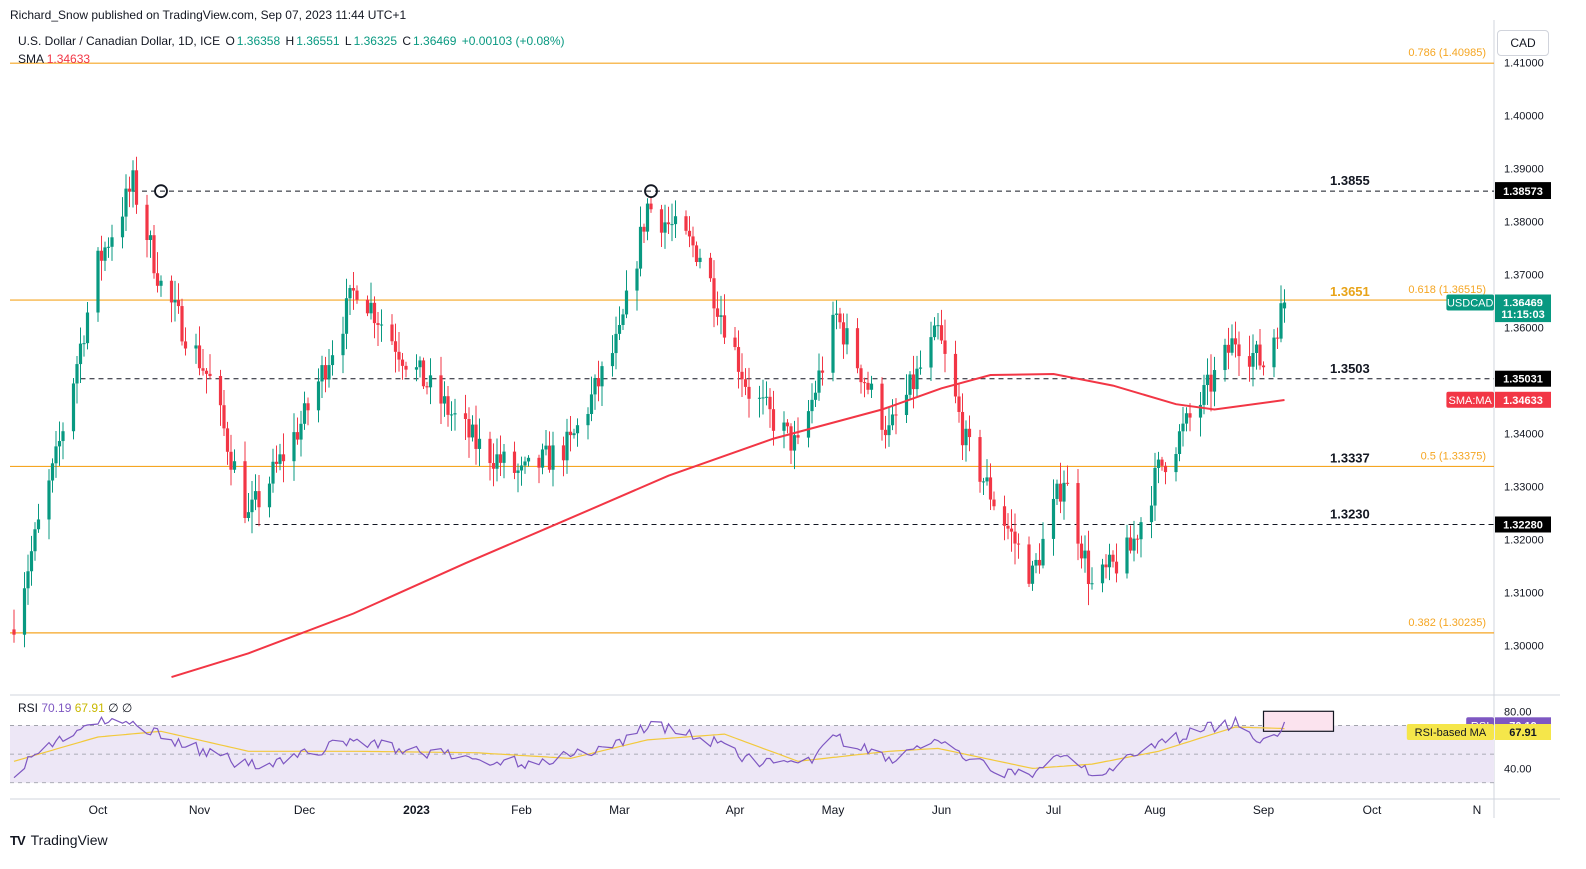  What do you see at coordinates (1524, 63) in the screenshot?
I see `price-tick-label: 1.41000` at bounding box center [1524, 63].